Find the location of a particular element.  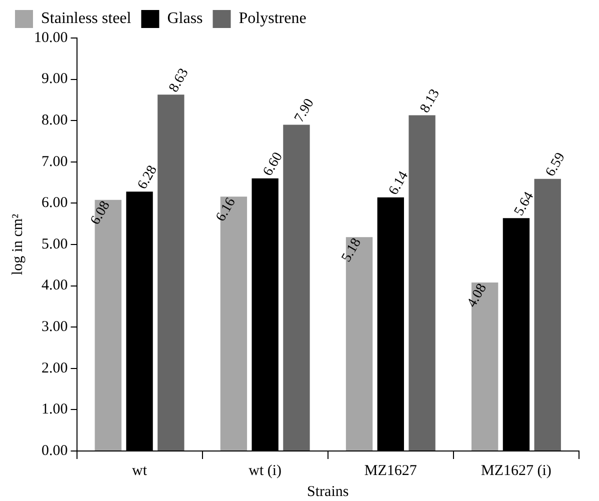

y-tick-label: 10.00 is located at coordinates (51, 38).